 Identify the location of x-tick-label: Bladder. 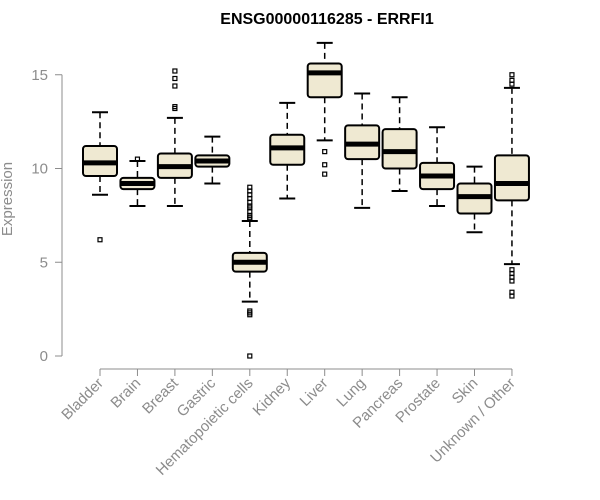
(82, 399).